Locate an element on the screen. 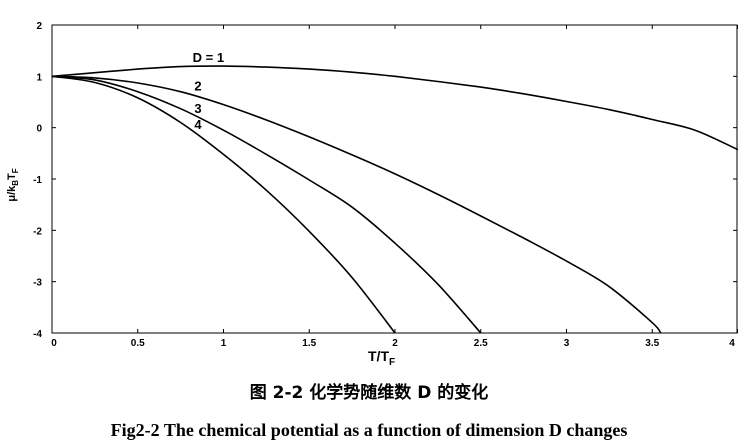 The width and height of the screenshot is (738, 447). x-tick-label: 4 is located at coordinates (732, 343).